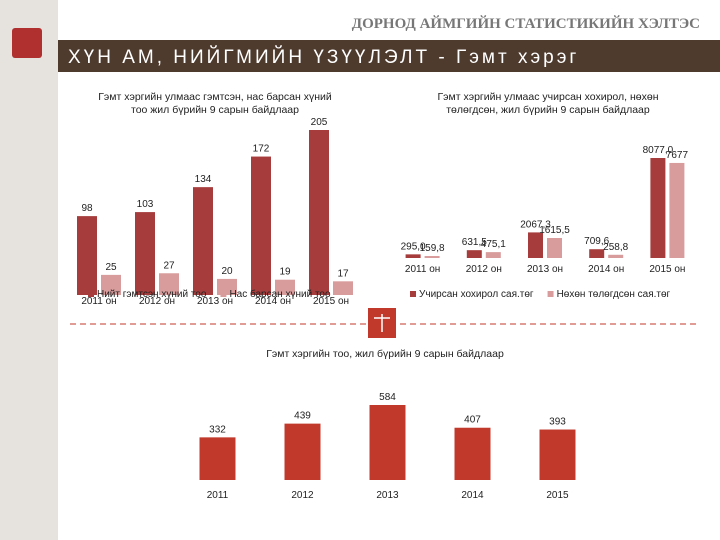 The height and width of the screenshot is (540, 720). I want to click on legend-label: Нас барсан хүний тоо, so click(280, 294).